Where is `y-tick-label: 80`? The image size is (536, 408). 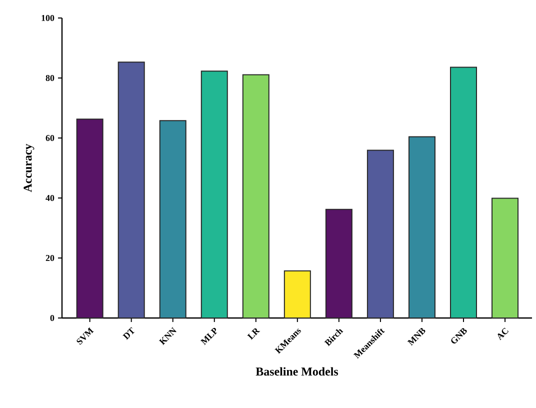
y-tick-label: 80 is located at coordinates (50, 78).